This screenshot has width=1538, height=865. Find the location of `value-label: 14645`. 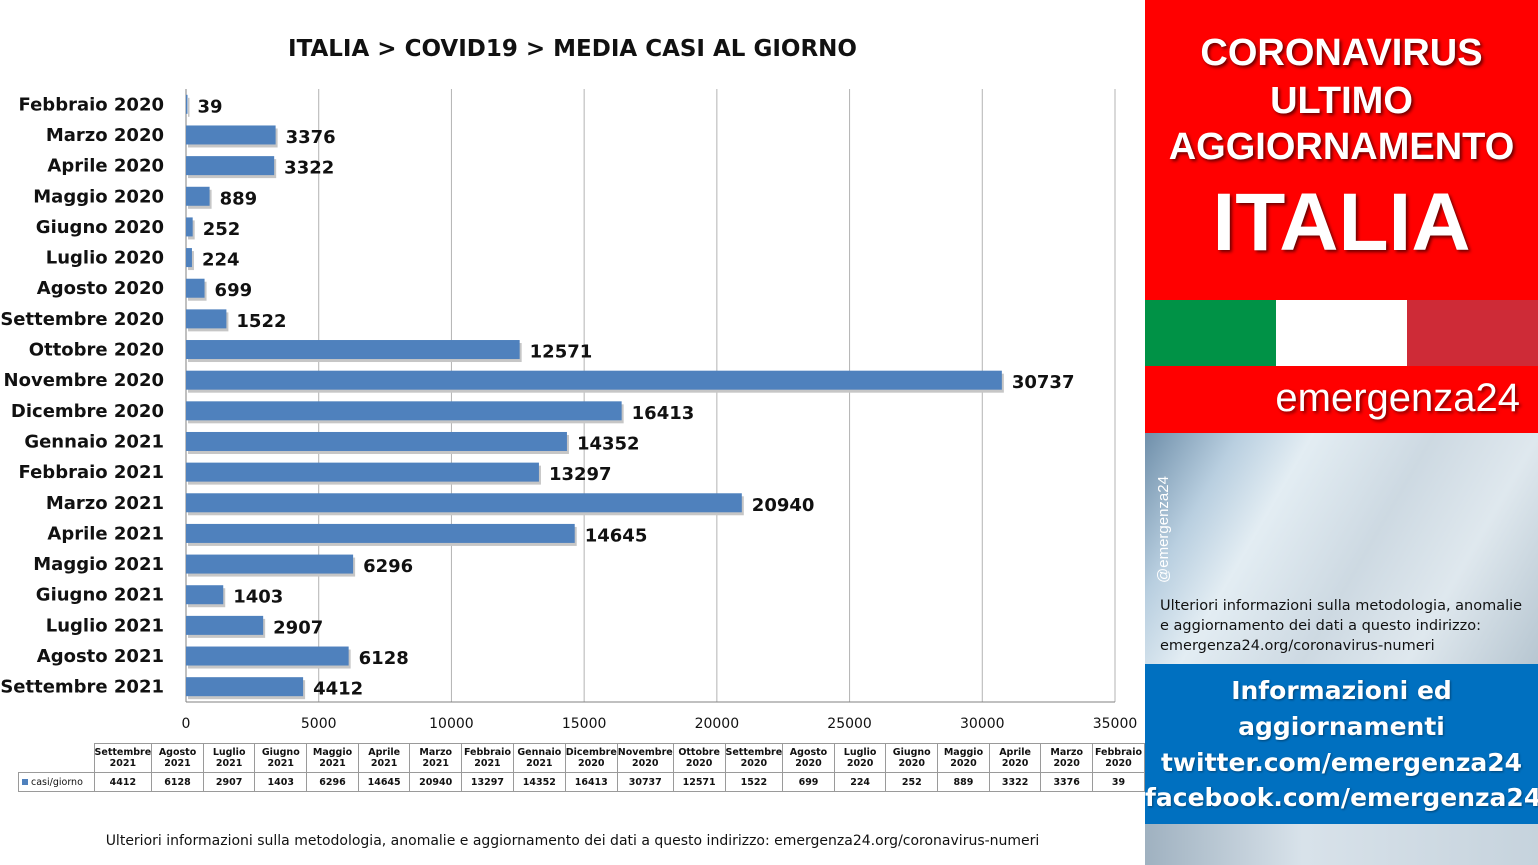

value-label: 14645 is located at coordinates (616, 535).